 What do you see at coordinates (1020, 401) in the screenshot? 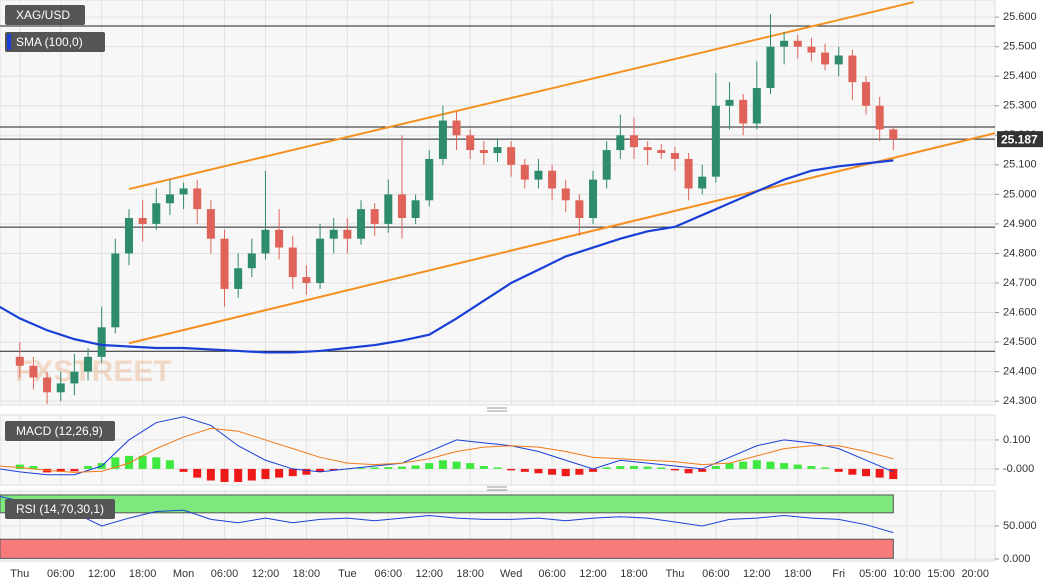
I see `y-tick-label: 24.300` at bounding box center [1020, 401].